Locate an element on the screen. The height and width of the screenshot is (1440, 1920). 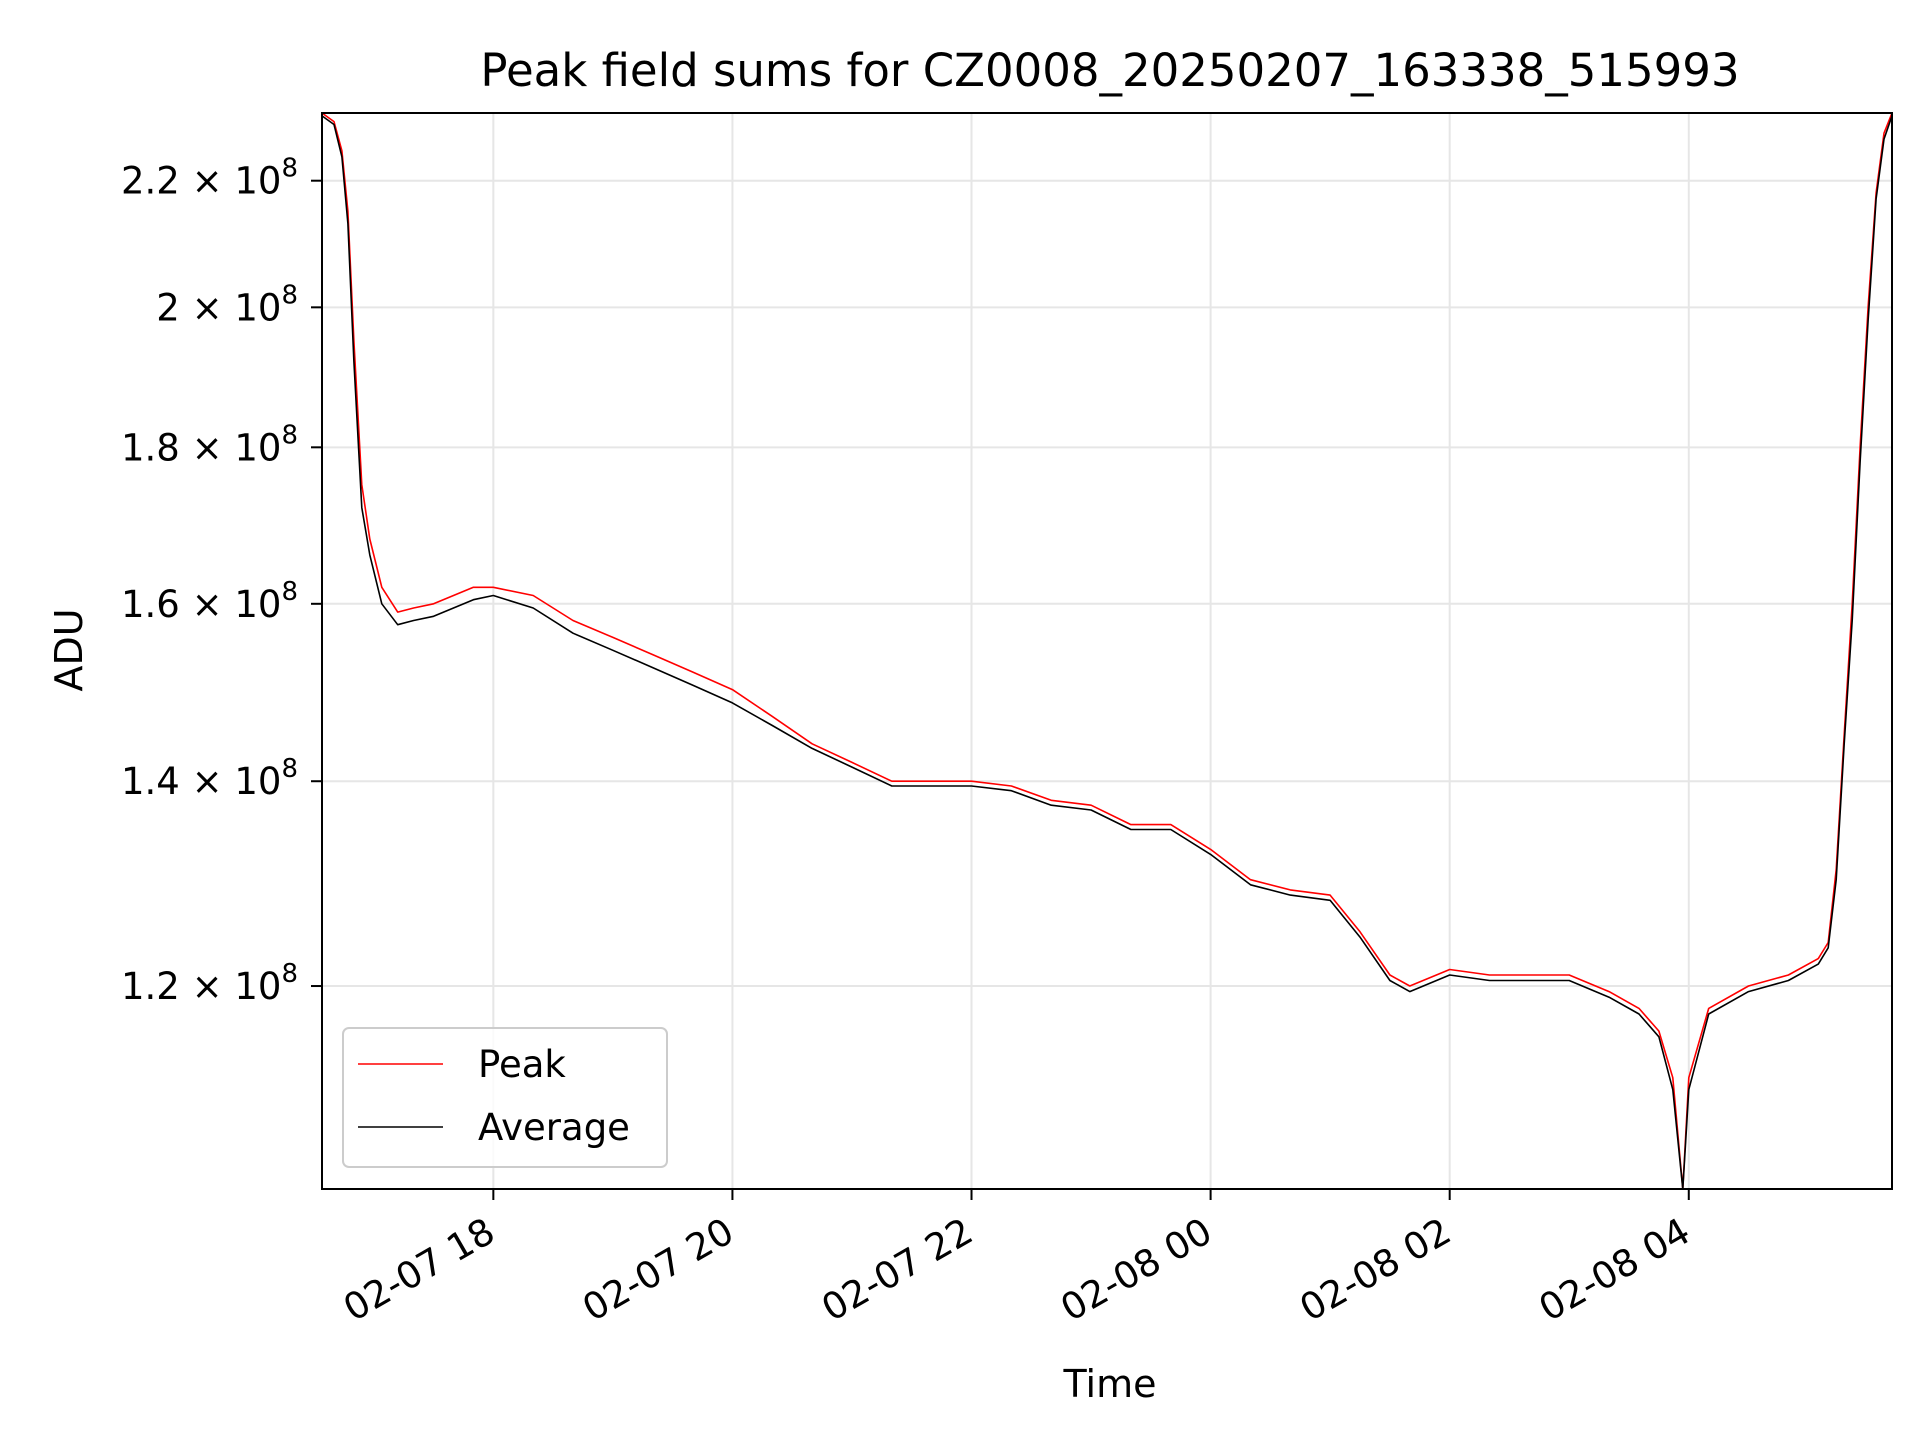
y-tick-mantissa: 2 × 10 is located at coordinates (218, 307).